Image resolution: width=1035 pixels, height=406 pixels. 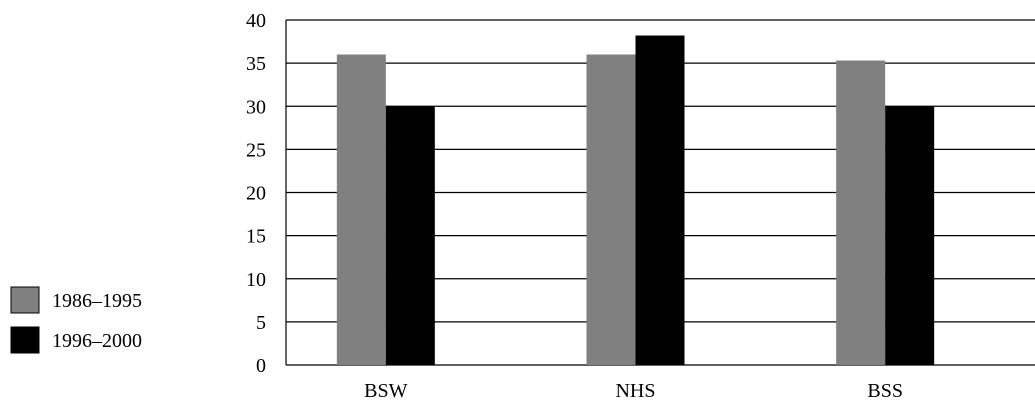 What do you see at coordinates (256, 280) in the screenshot?
I see `y-tick-label: 10` at bounding box center [256, 280].